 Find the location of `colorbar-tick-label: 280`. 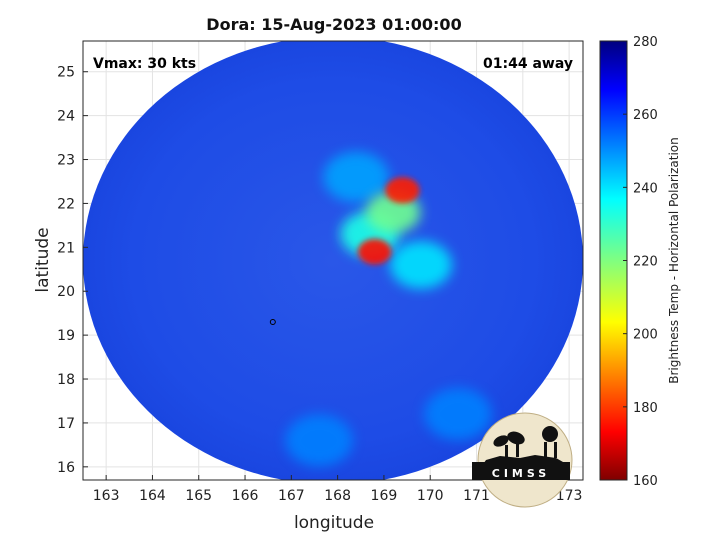

colorbar-tick-label: 280 is located at coordinates (645, 42).